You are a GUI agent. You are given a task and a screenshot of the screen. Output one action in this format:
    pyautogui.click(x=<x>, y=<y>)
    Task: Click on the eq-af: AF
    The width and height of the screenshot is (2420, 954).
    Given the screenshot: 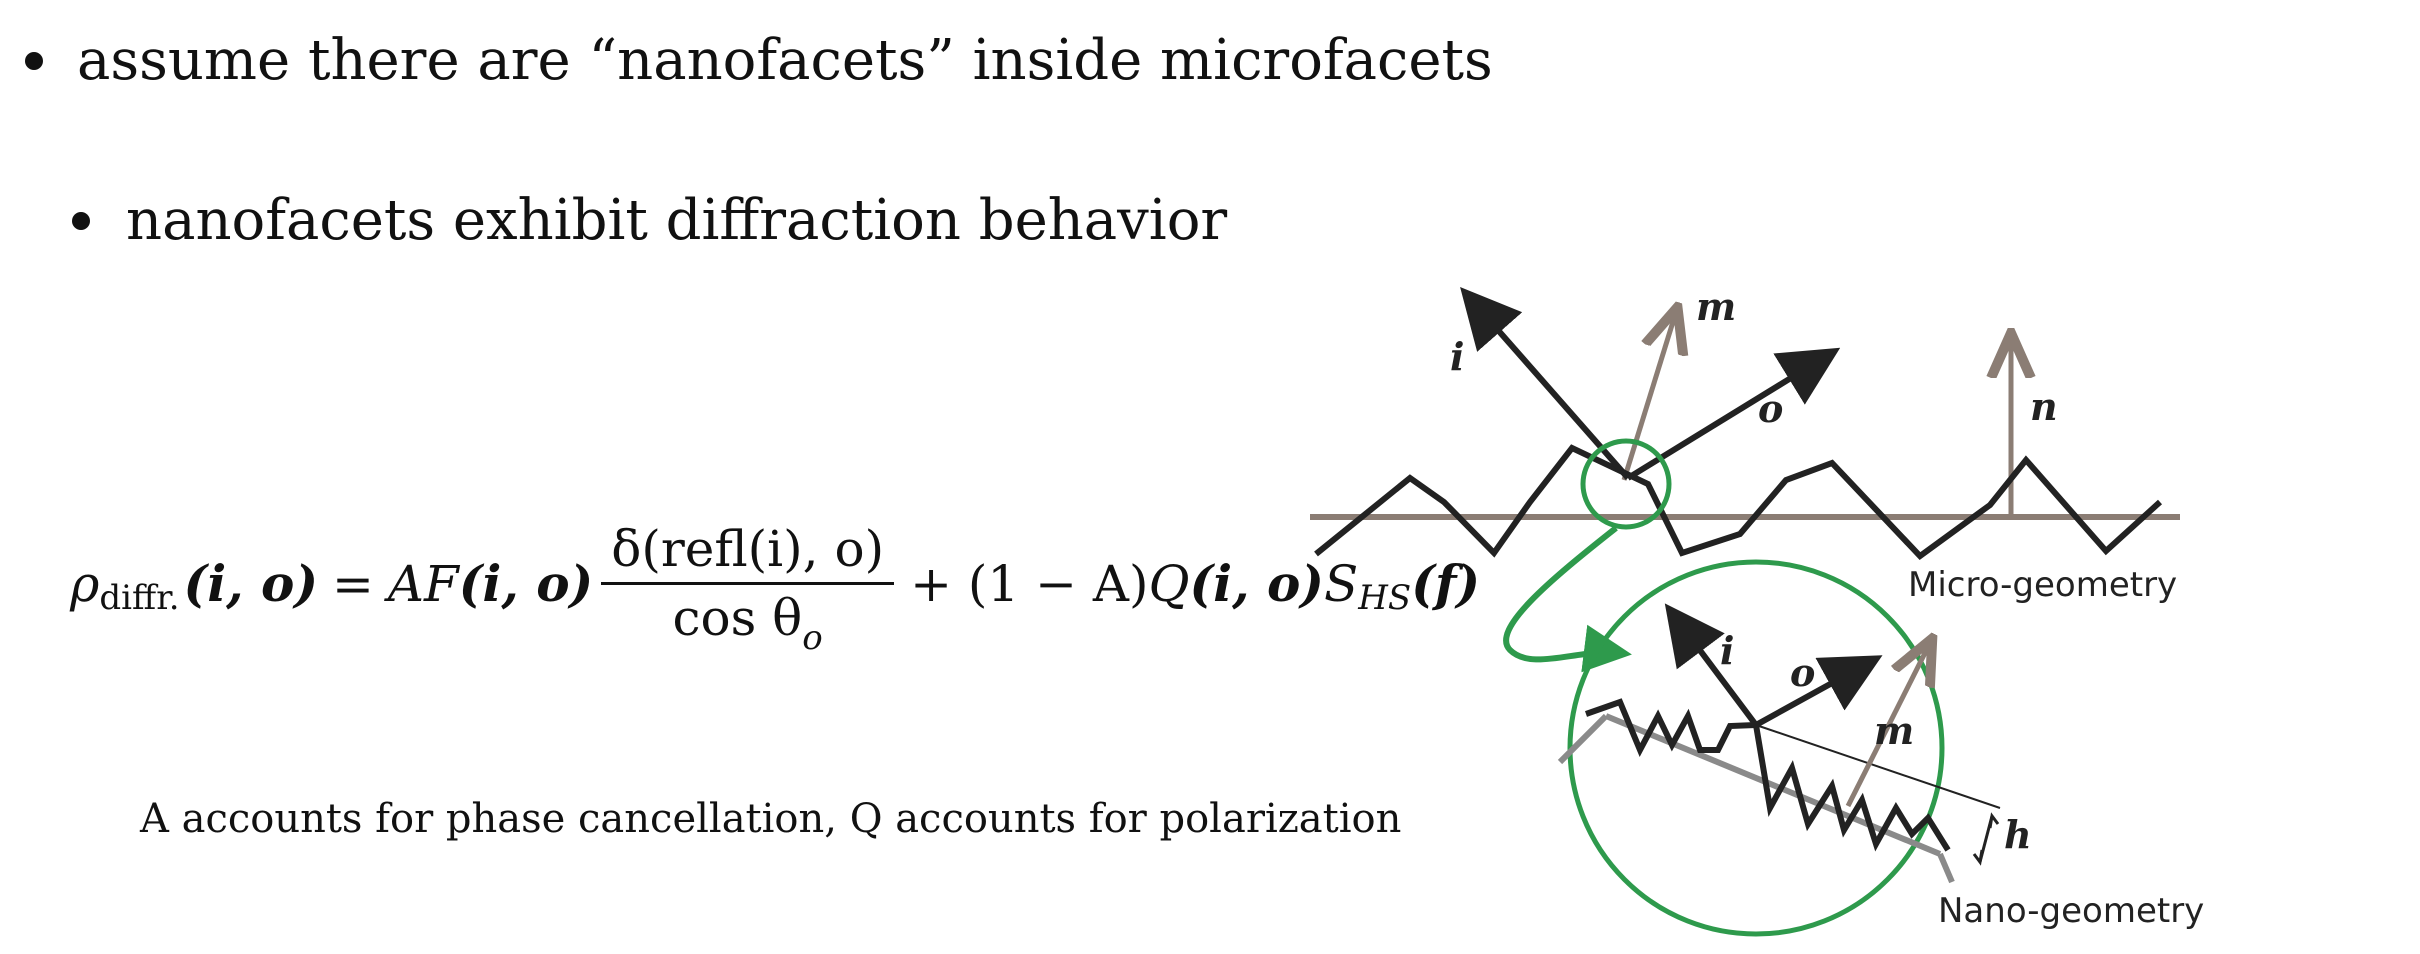 What is the action you would take?
    pyautogui.click(x=423, y=583)
    